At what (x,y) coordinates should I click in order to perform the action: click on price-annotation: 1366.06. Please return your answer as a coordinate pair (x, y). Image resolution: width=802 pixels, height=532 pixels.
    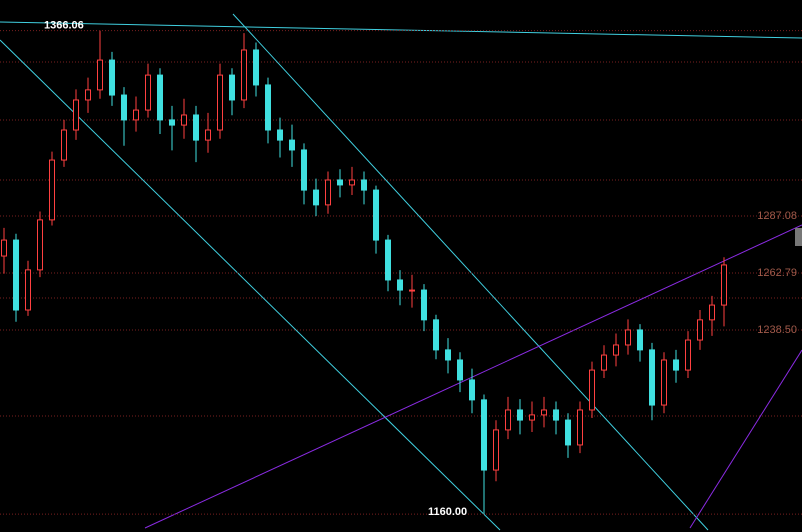
    Looking at the image, I should click on (64, 26).